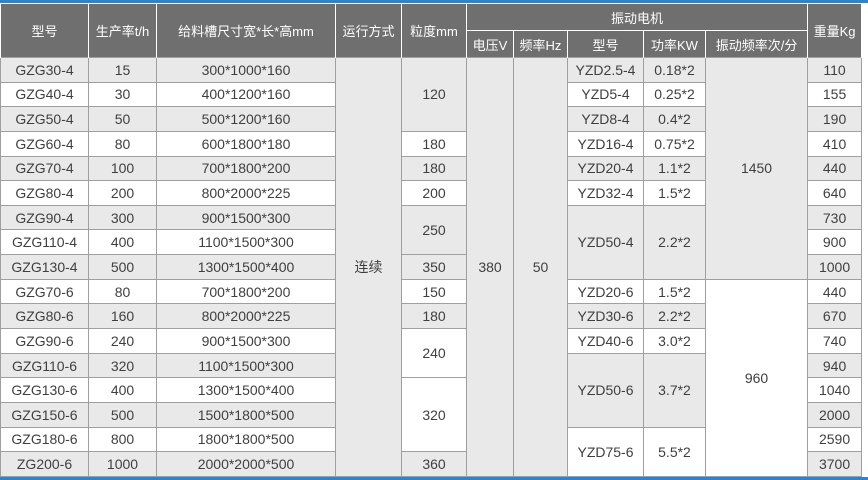  I want to click on cell-rate: 400, so click(122, 390).